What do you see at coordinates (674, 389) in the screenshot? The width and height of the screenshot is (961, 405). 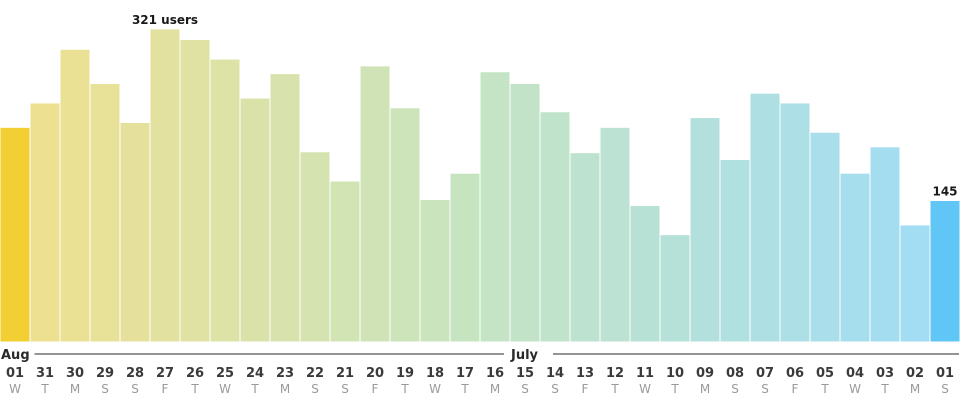 I see `tick-weekday-22: T` at bounding box center [674, 389].